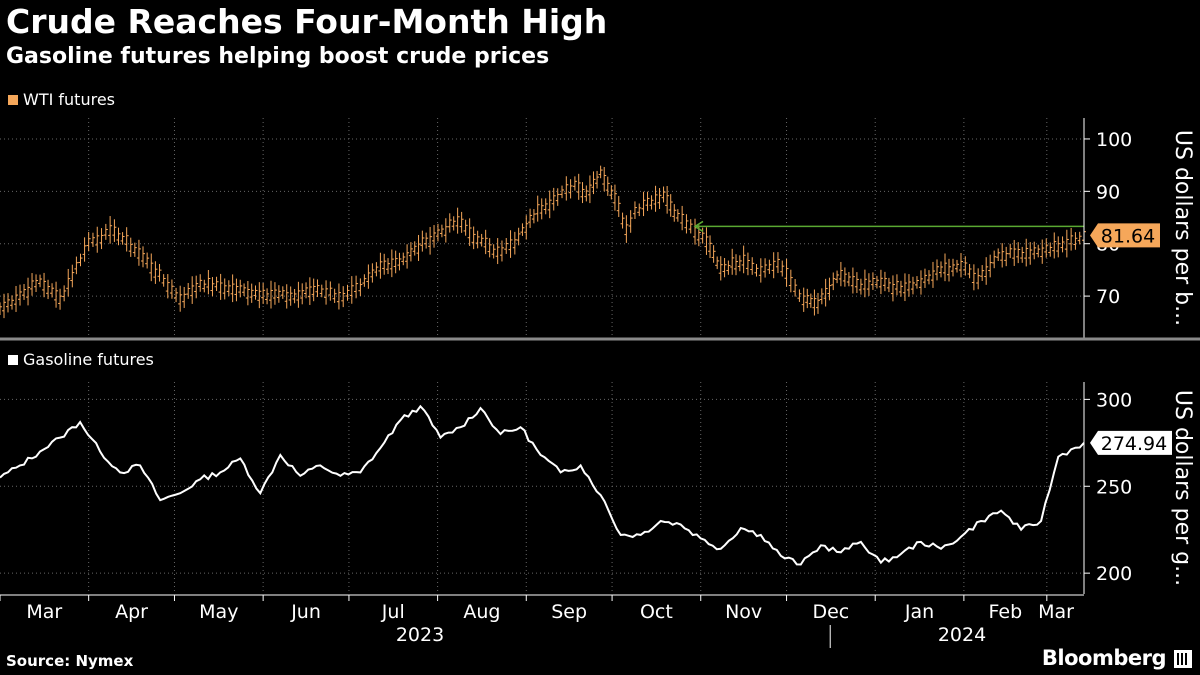 The width and height of the screenshot is (1200, 675). I want to click on legend-wti: WTI futures, so click(61, 99).